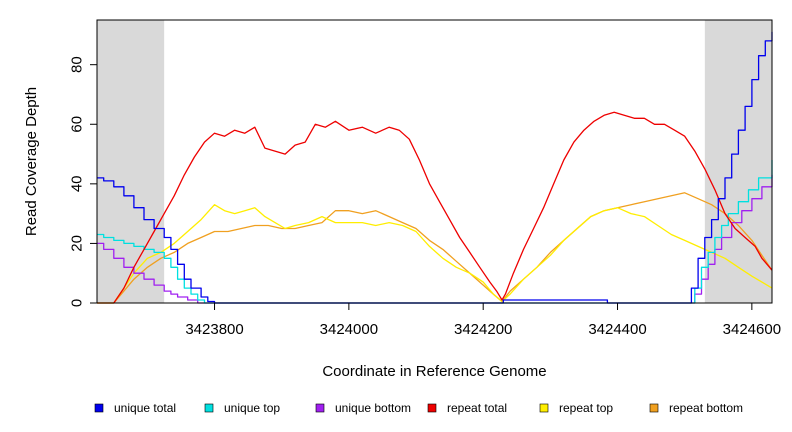  What do you see at coordinates (483, 329) in the screenshot?
I see `x-tick-label: 3424200` at bounding box center [483, 329].